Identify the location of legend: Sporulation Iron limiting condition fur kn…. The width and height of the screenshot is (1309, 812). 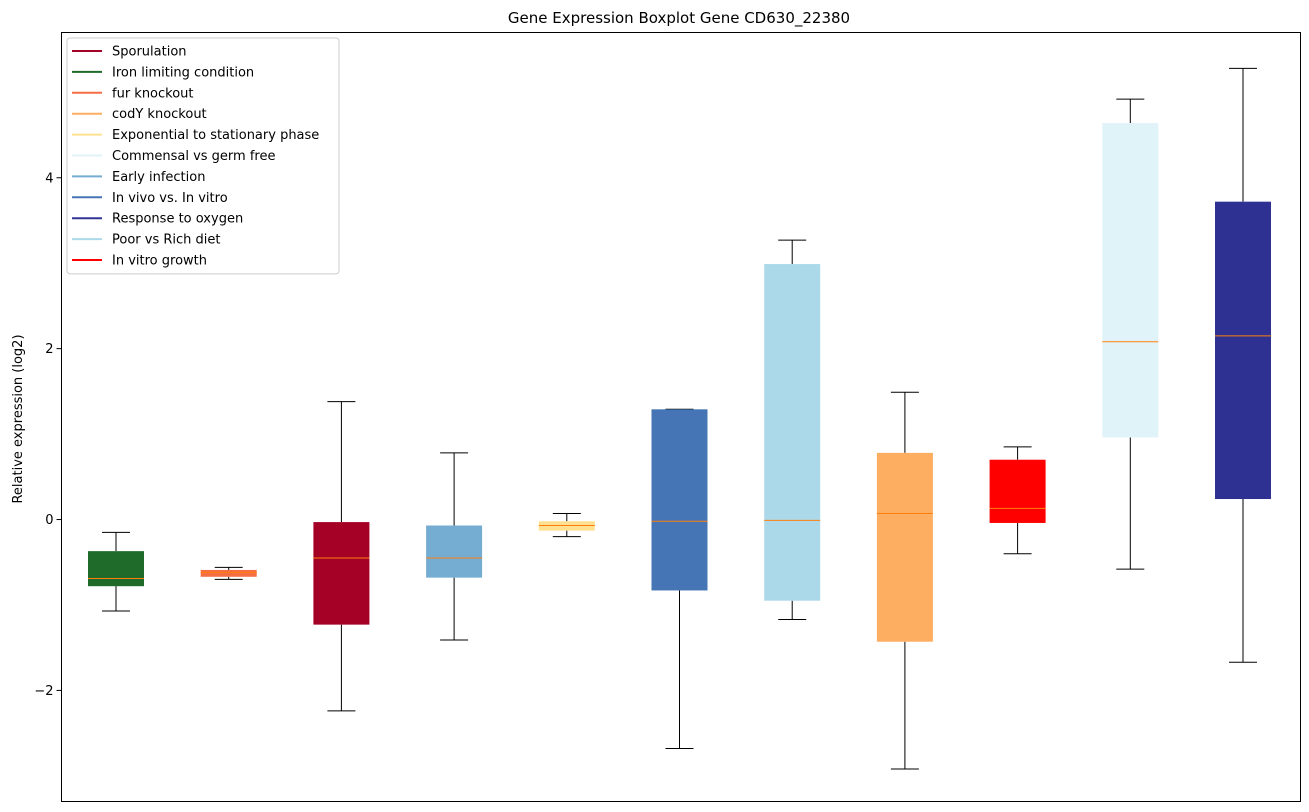
(203, 156).